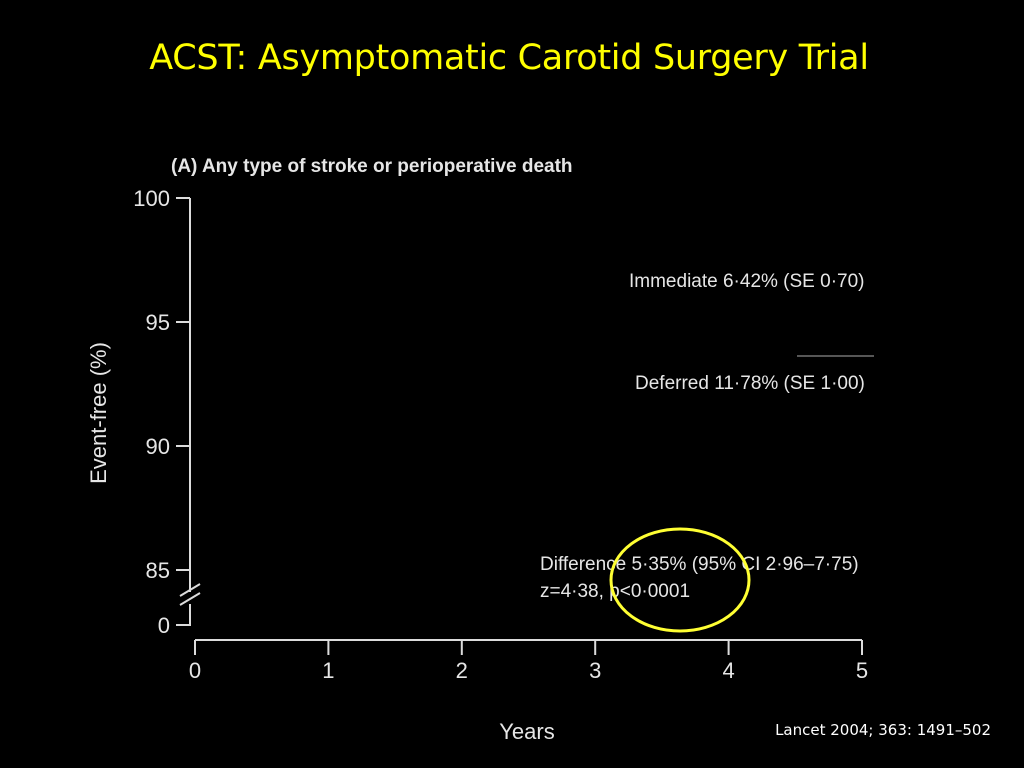 The width and height of the screenshot is (1024, 768). Describe the element at coordinates (161, 412) in the screenshot. I see `y-axis-ticks: 100 95 90 85 0` at that location.